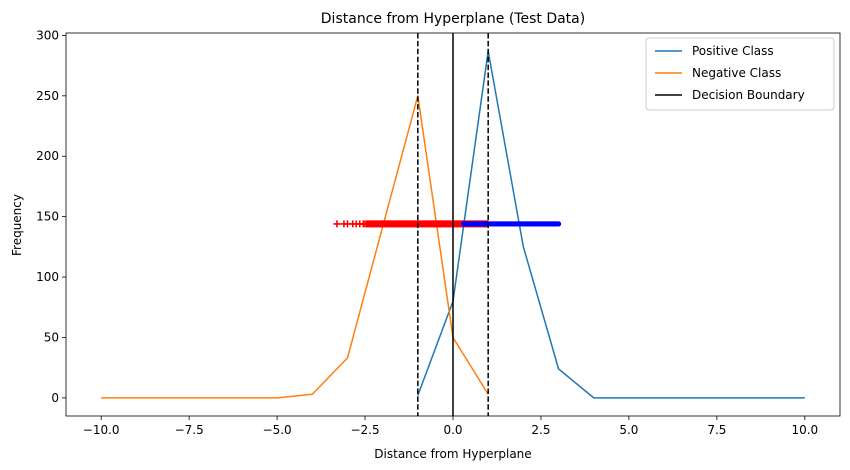 The image size is (850, 470). I want to click on y-tick-label: 100, so click(47, 277).